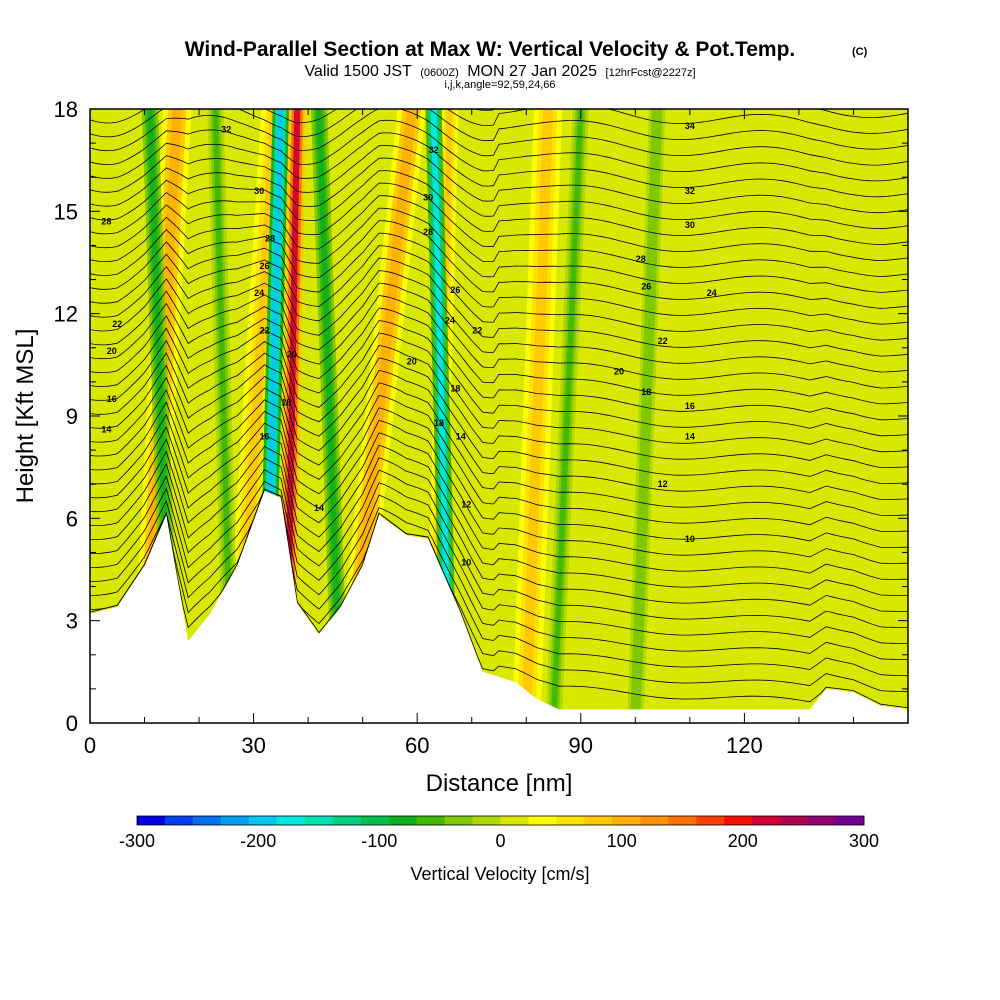 The image size is (1000, 1000). I want to click on y-tick-label: 15, so click(66, 211).